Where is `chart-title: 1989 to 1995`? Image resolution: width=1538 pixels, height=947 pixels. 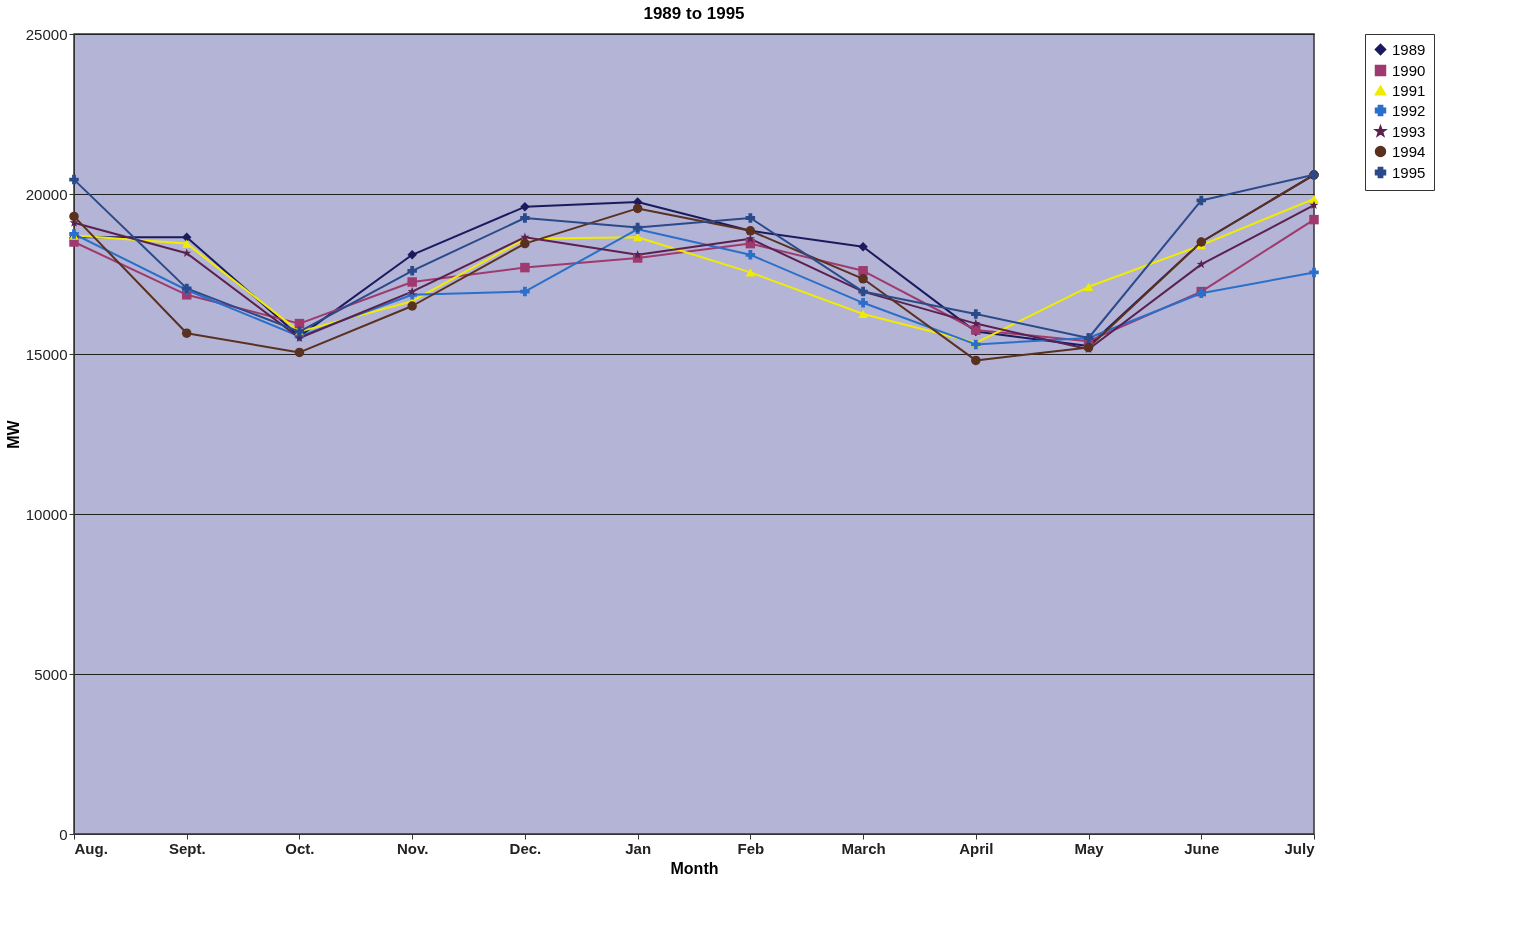
chart-title: 1989 to 1995 is located at coordinates (694, 13).